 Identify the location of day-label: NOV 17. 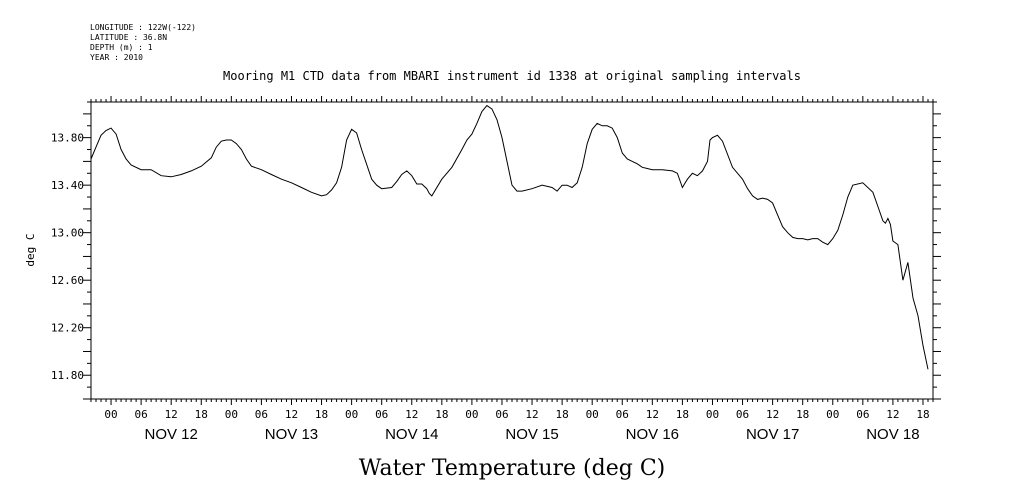
(772, 434).